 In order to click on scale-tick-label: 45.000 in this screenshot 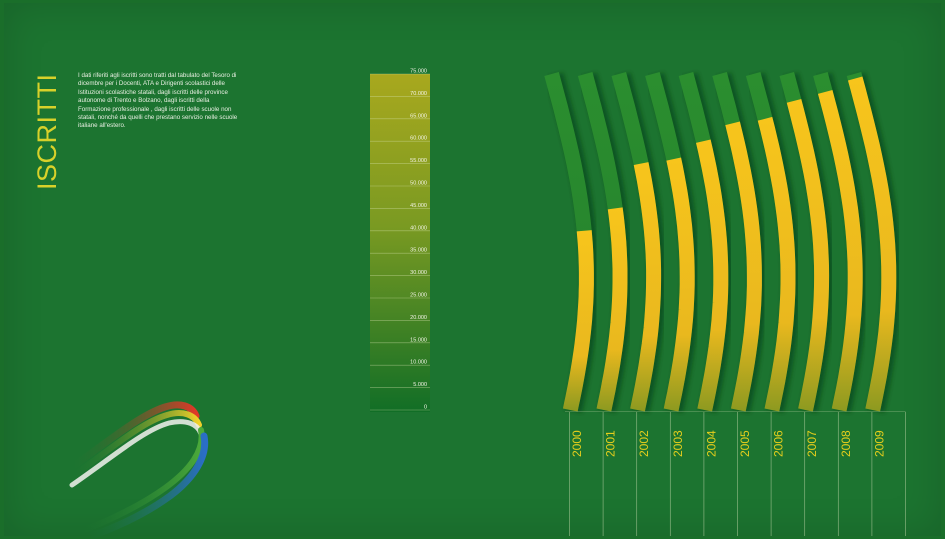, I will do `click(418, 206)`.